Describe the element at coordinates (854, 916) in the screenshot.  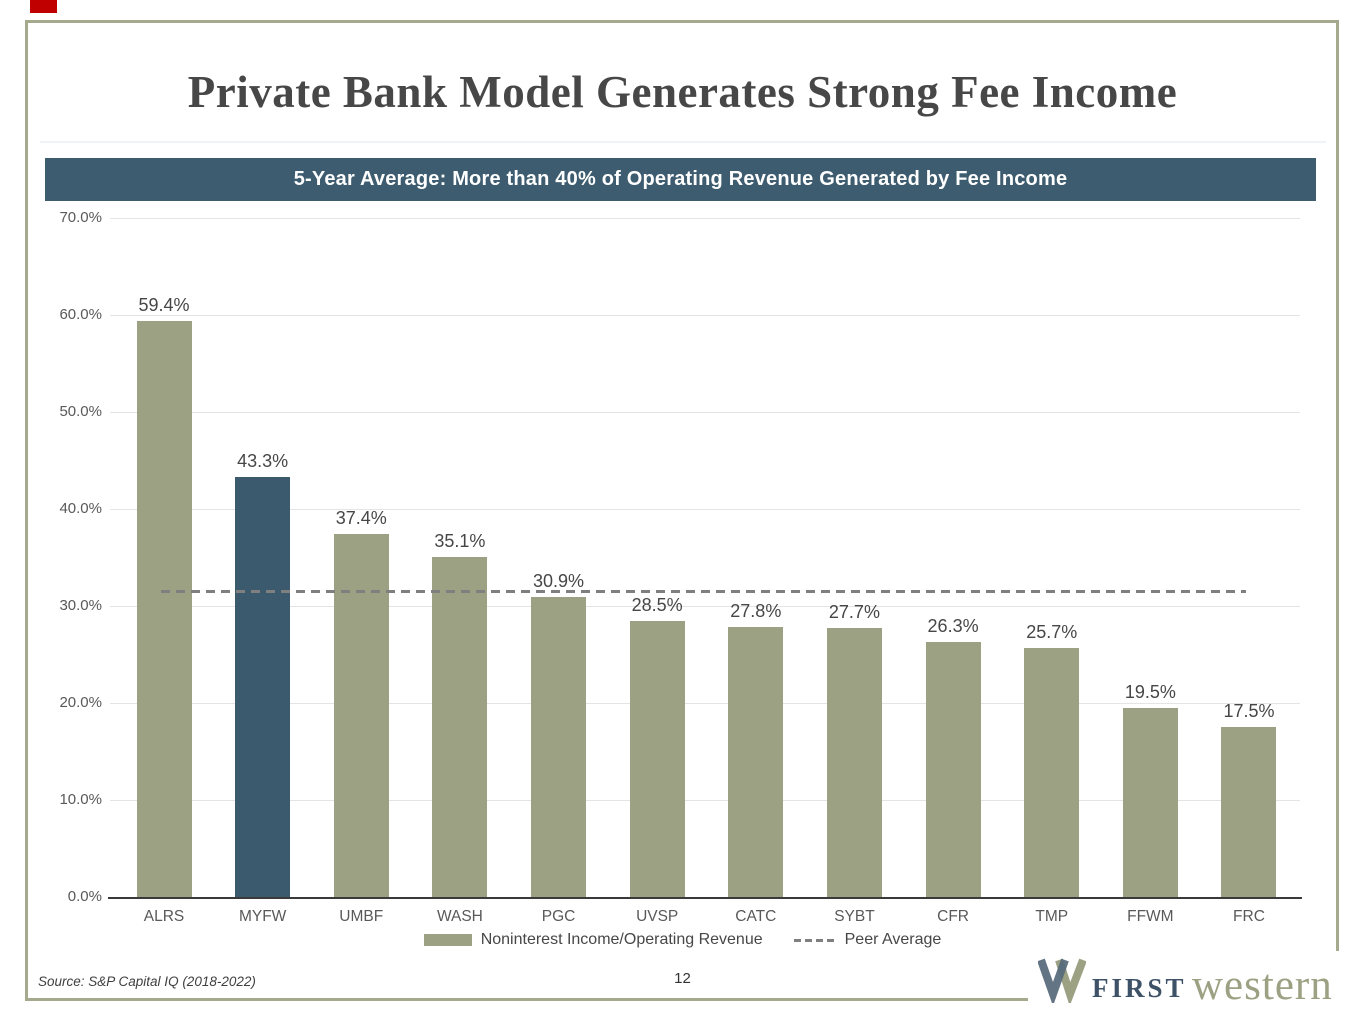
I see `x-axis-label-SYBT: SYBT` at that location.